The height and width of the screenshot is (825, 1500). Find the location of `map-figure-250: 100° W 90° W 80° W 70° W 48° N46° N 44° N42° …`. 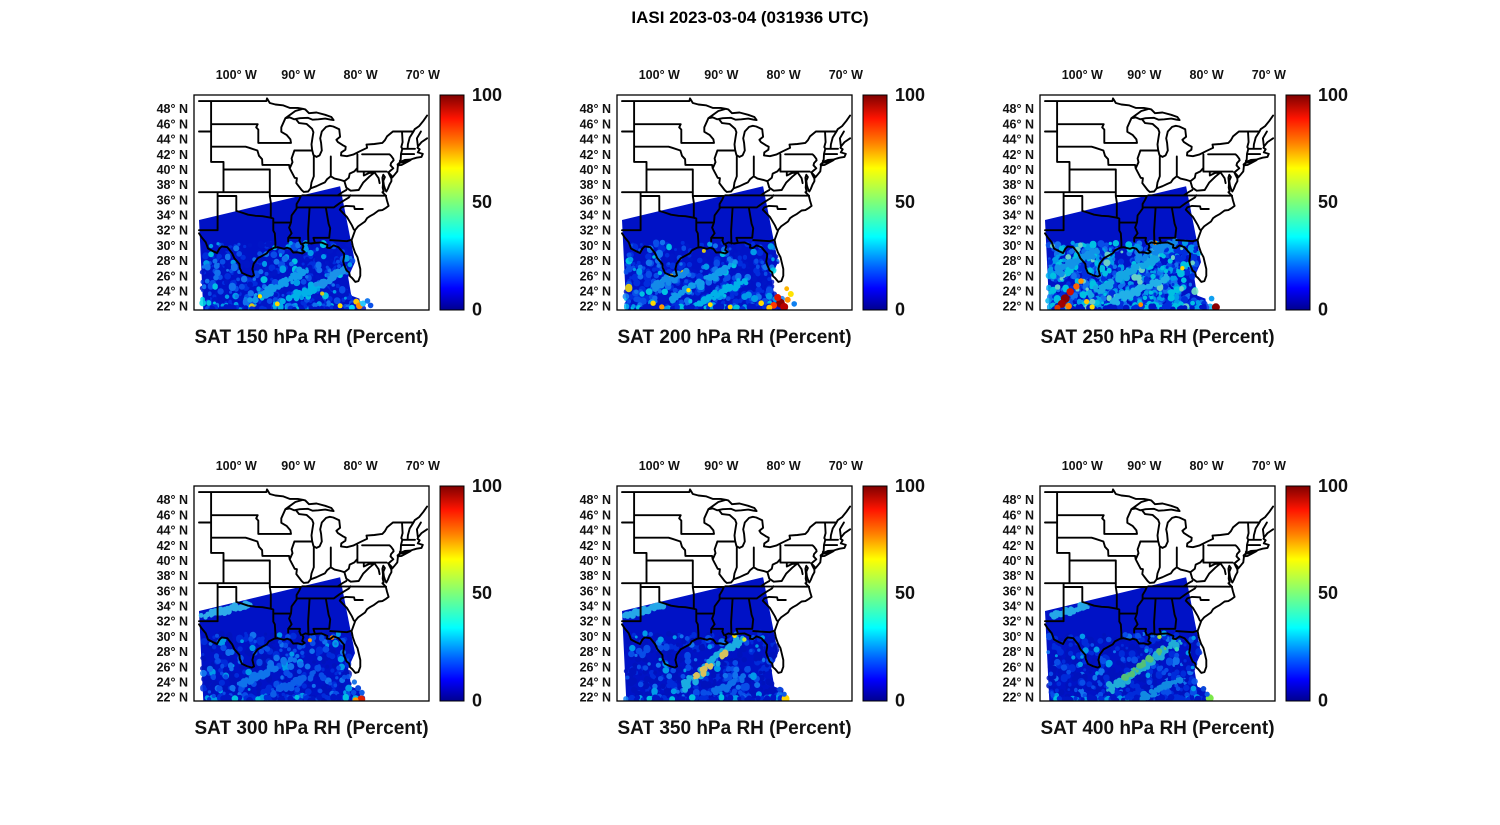

map-figure-250: 100° W 90° W 80° W 70° W 48° N46° N 44° N42° … is located at coordinates (1175, 208).